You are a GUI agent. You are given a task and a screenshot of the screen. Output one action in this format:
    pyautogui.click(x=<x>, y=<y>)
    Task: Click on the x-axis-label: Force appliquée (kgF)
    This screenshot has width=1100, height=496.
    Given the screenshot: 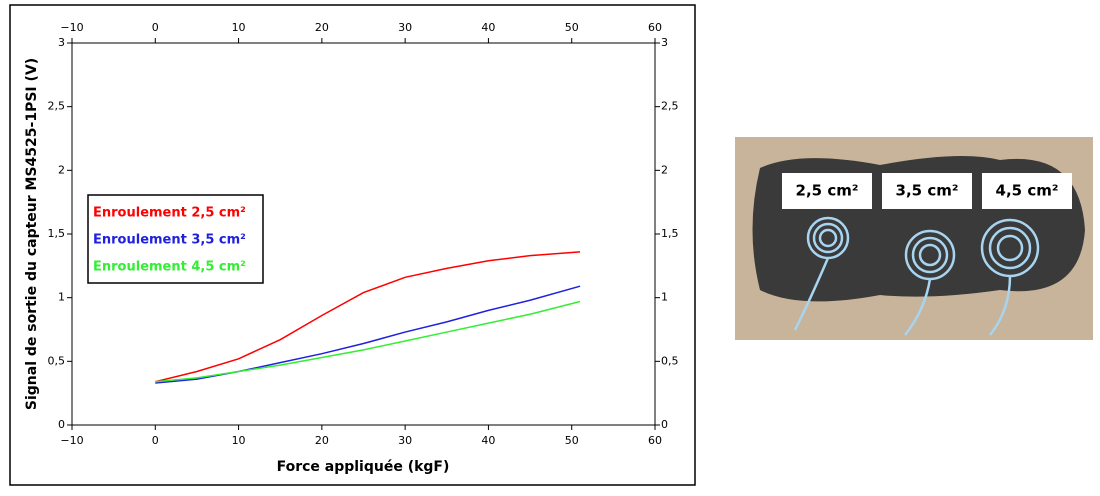 What is the action you would take?
    pyautogui.click(x=363, y=467)
    